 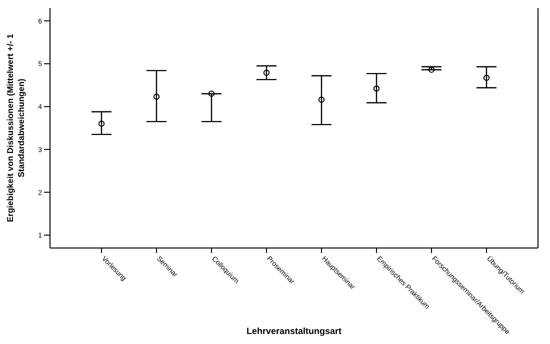 What do you see at coordinates (294, 331) in the screenshot?
I see `x-axis-title: Lehrveranstaltungsart` at bounding box center [294, 331].